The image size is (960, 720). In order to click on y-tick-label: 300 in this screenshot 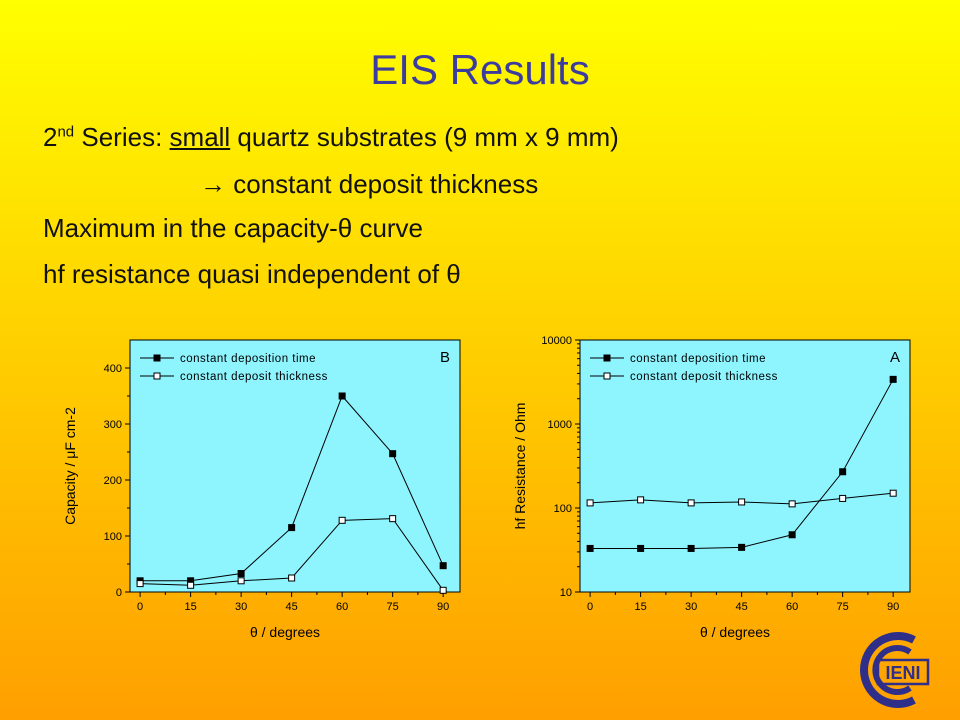, I will do `click(113, 425)`.